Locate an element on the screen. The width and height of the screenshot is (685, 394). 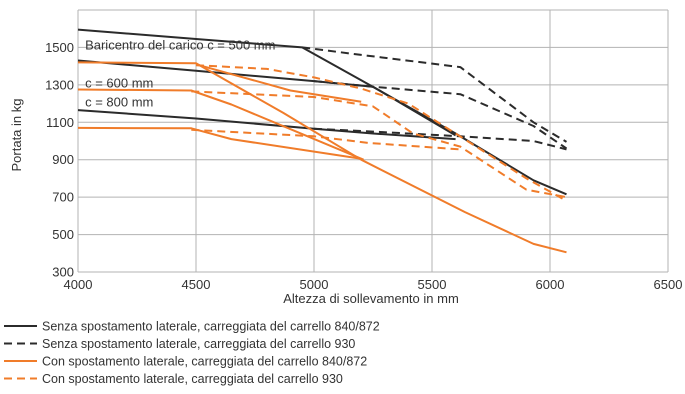
y-tick-label: 300 is located at coordinates (63, 272).